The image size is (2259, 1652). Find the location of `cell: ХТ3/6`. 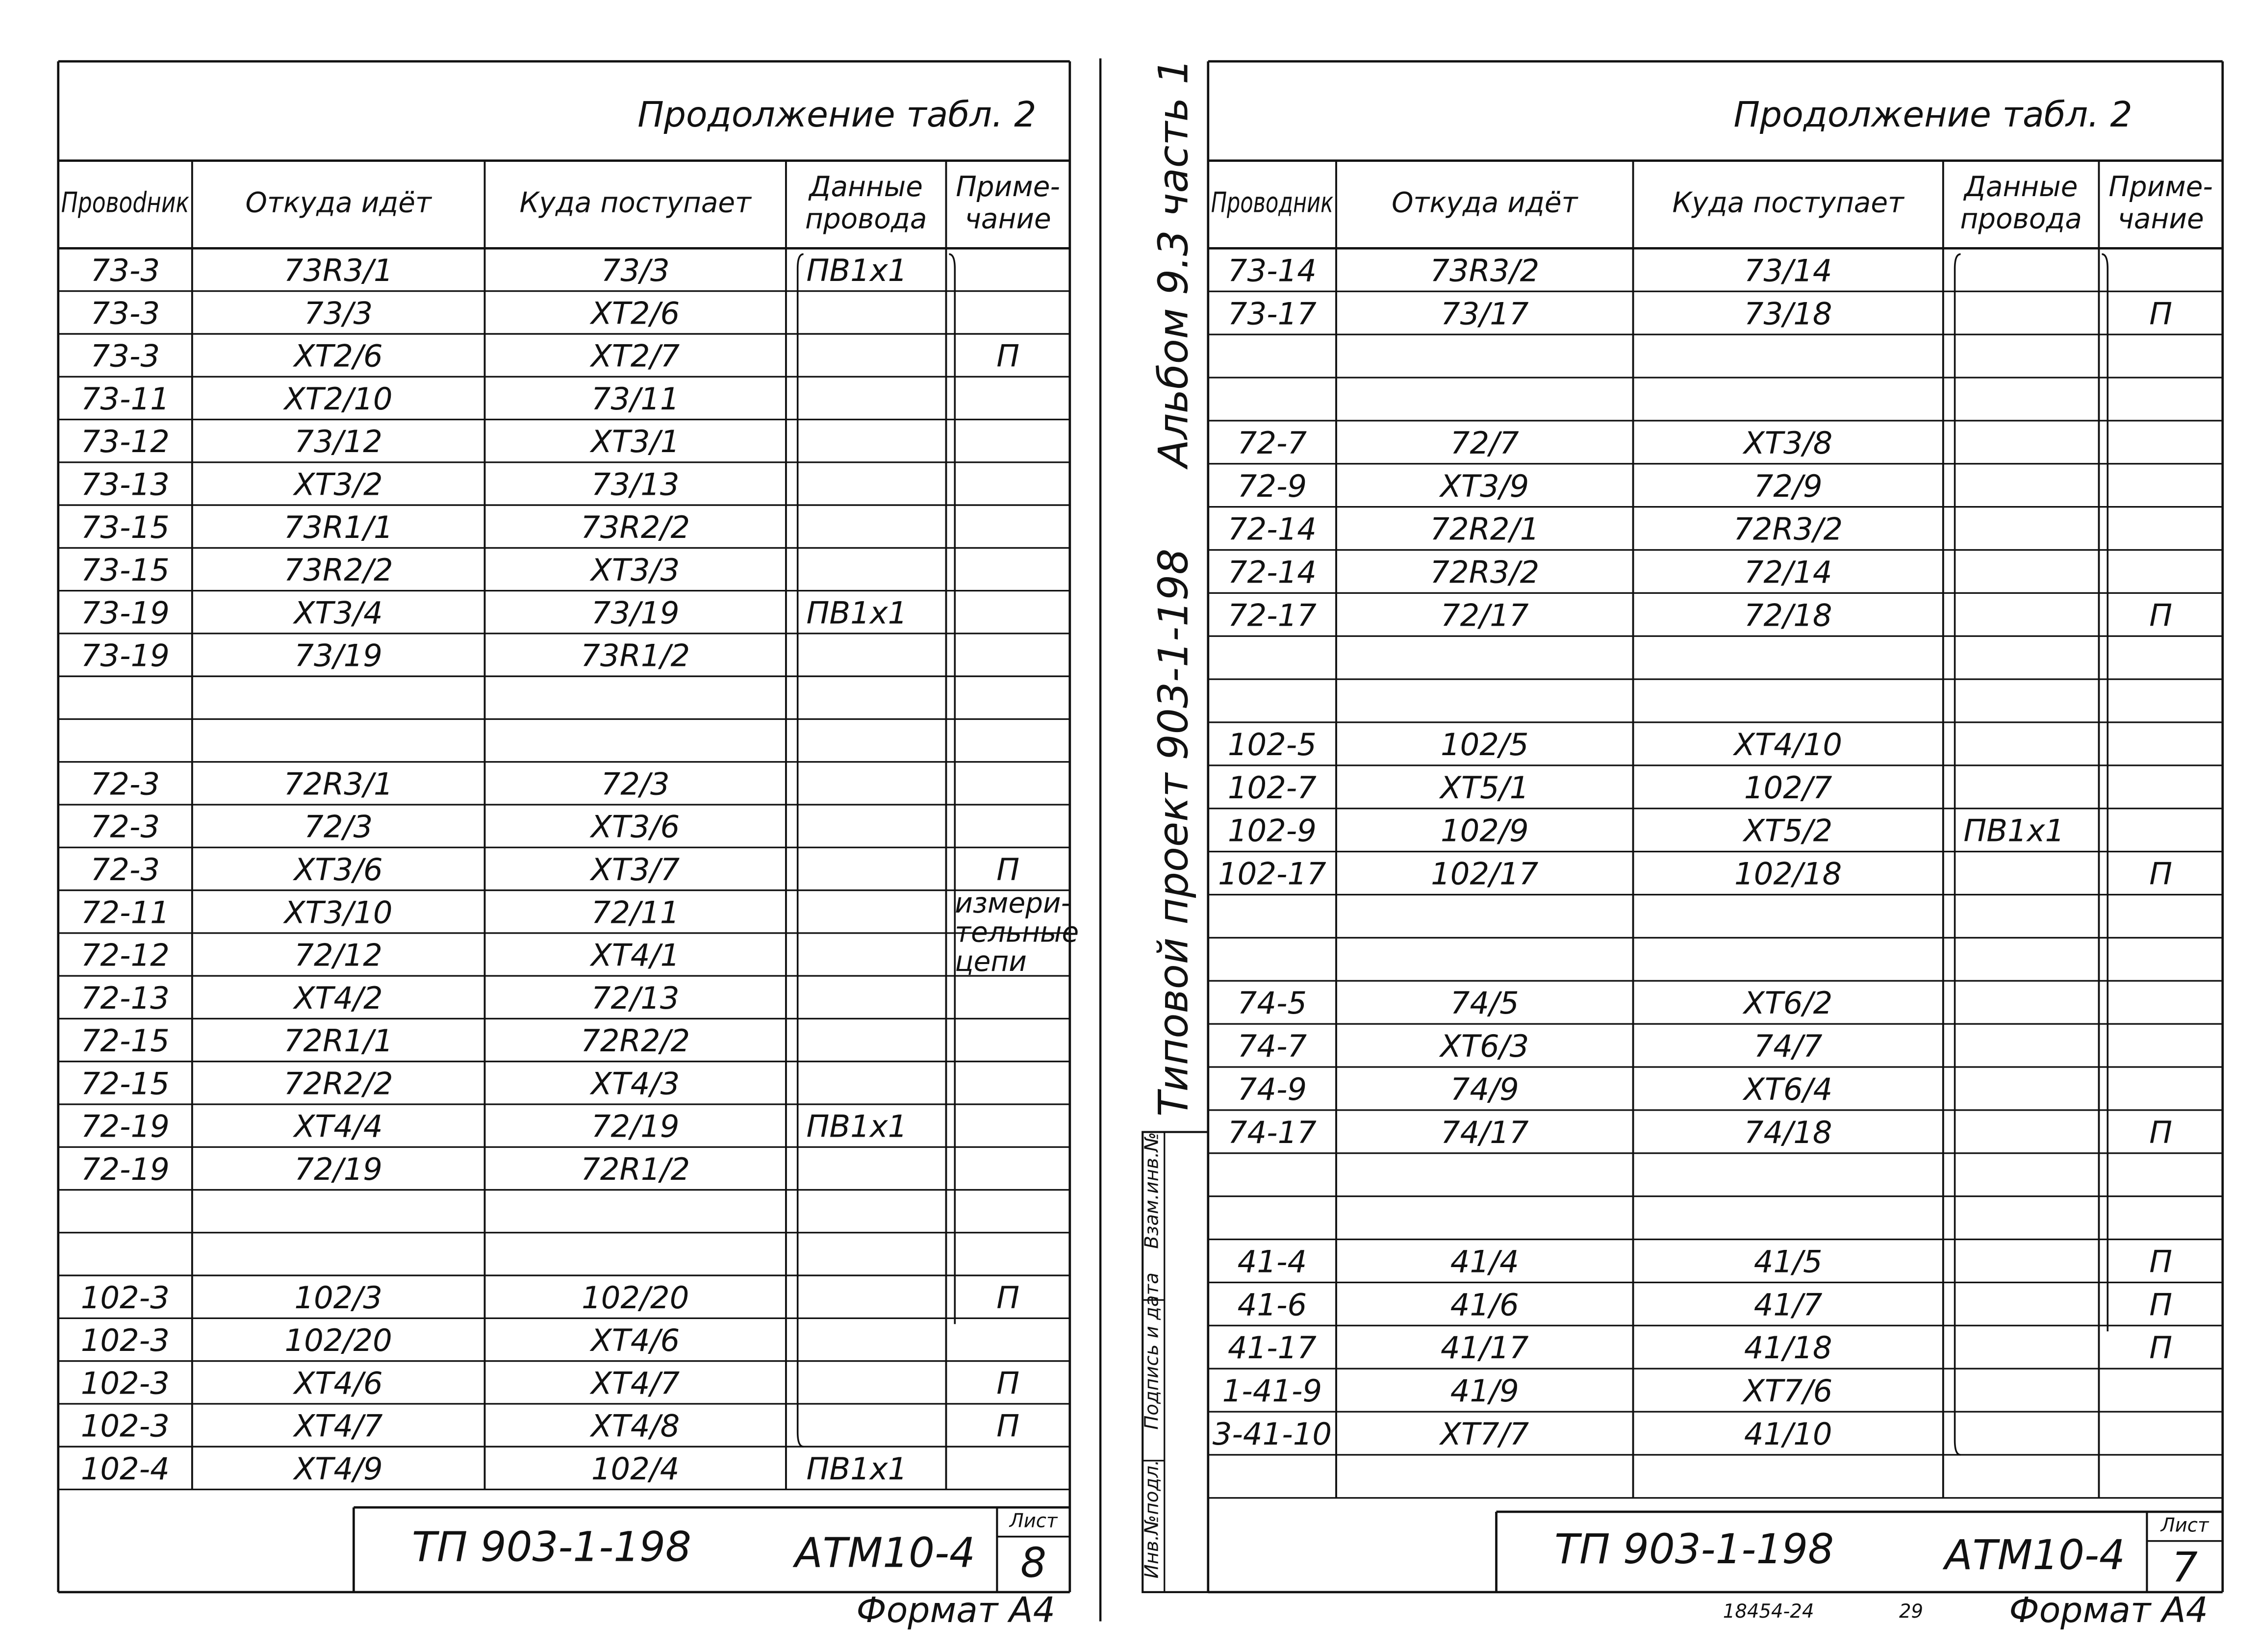

cell: ХТ3/6 is located at coordinates (634, 827).